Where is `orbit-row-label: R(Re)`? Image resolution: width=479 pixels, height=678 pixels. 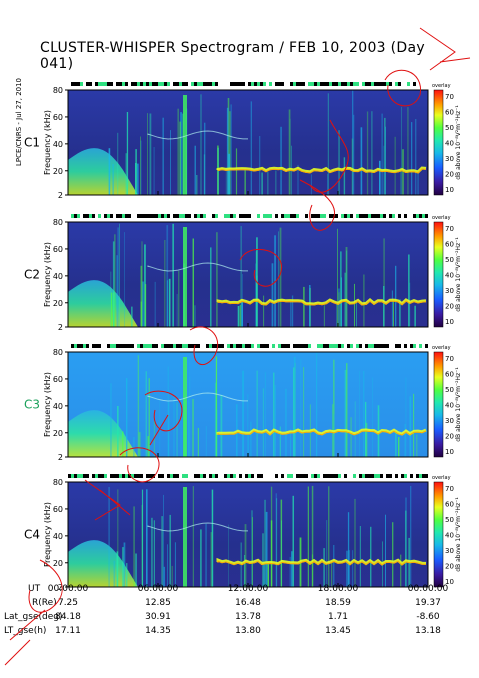
orbit-row-label: R(Re) is located at coordinates (44, 603).